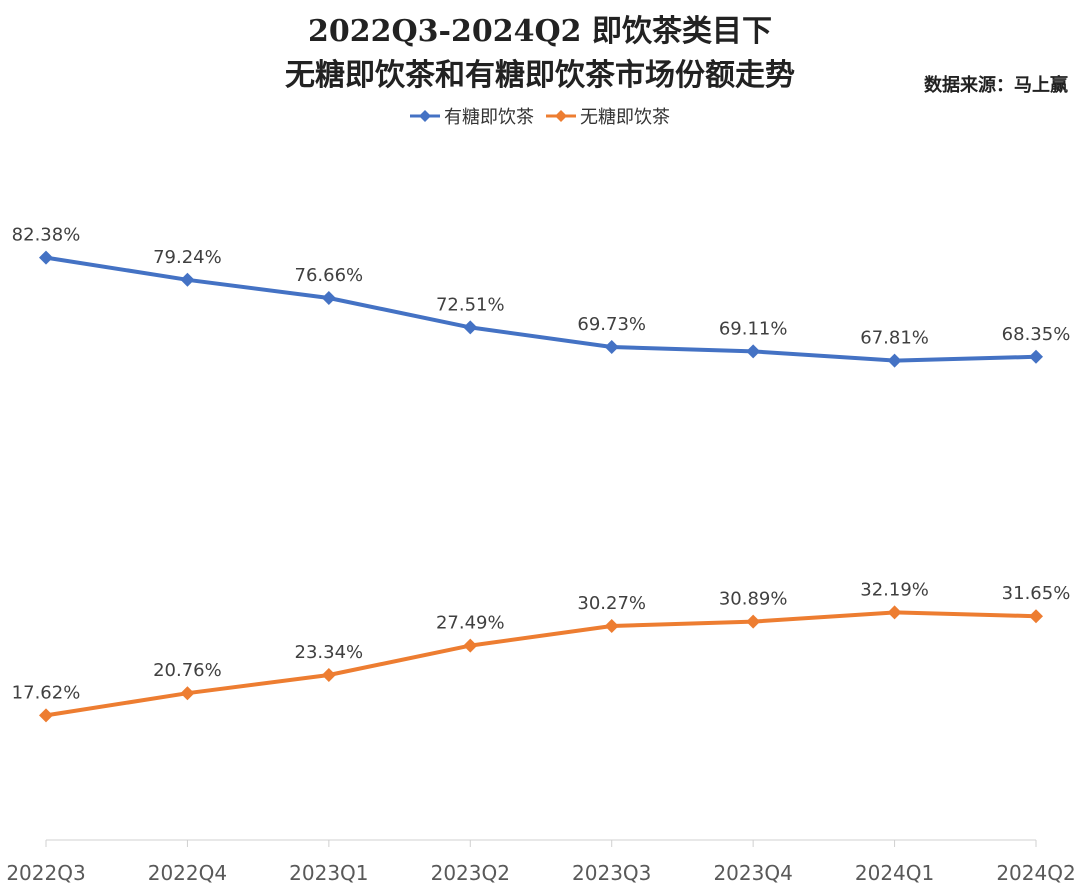 The width and height of the screenshot is (1080, 895). Describe the element at coordinates (753, 328) in the screenshot. I see `data-label: 69.11%` at that location.